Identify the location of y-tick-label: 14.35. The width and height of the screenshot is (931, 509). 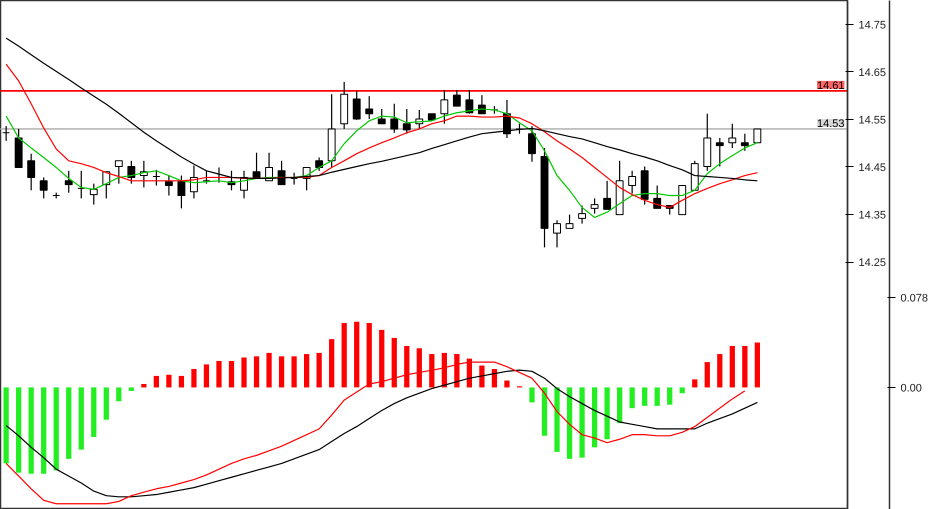
(872, 216).